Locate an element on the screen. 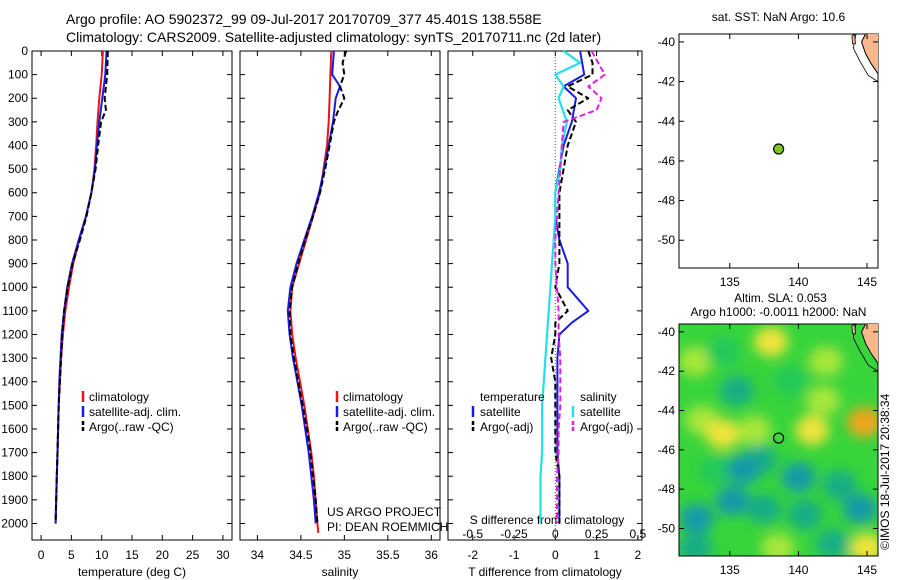  salinity-x-tick-label: 34.5 is located at coordinates (301, 555).